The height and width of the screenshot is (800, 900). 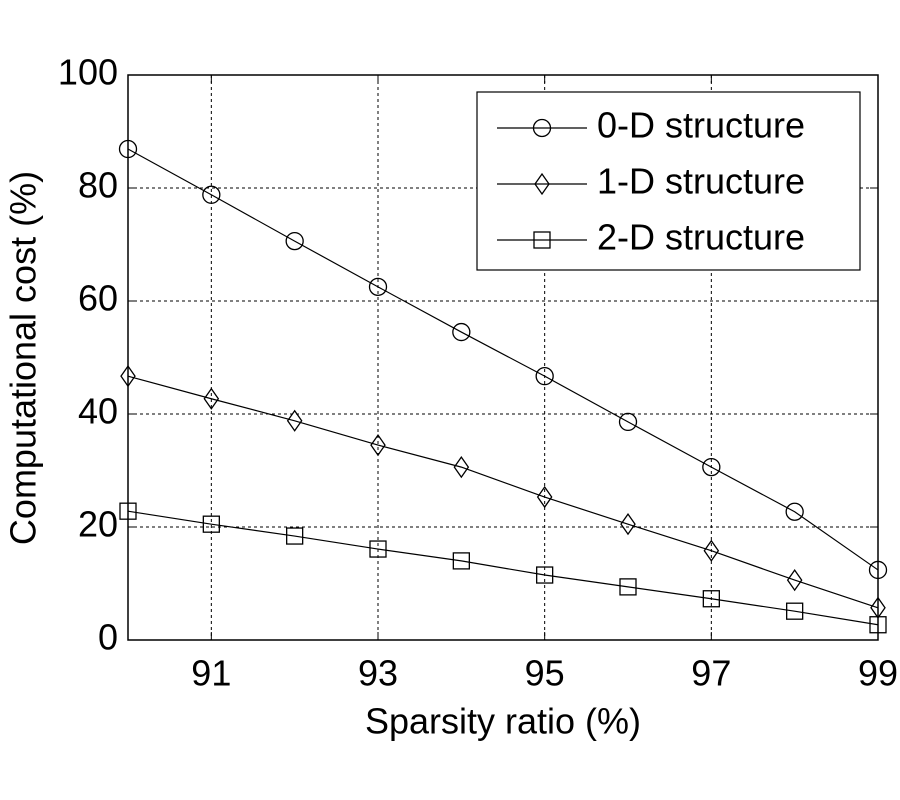 I want to click on y-tick-label: 100, so click(x=88, y=72).